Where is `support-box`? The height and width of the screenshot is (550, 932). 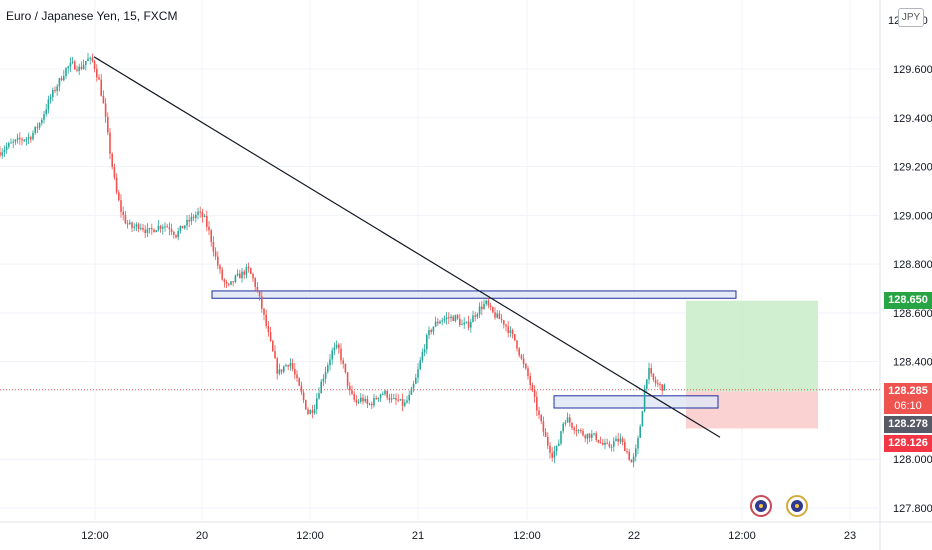 support-box is located at coordinates (636, 402).